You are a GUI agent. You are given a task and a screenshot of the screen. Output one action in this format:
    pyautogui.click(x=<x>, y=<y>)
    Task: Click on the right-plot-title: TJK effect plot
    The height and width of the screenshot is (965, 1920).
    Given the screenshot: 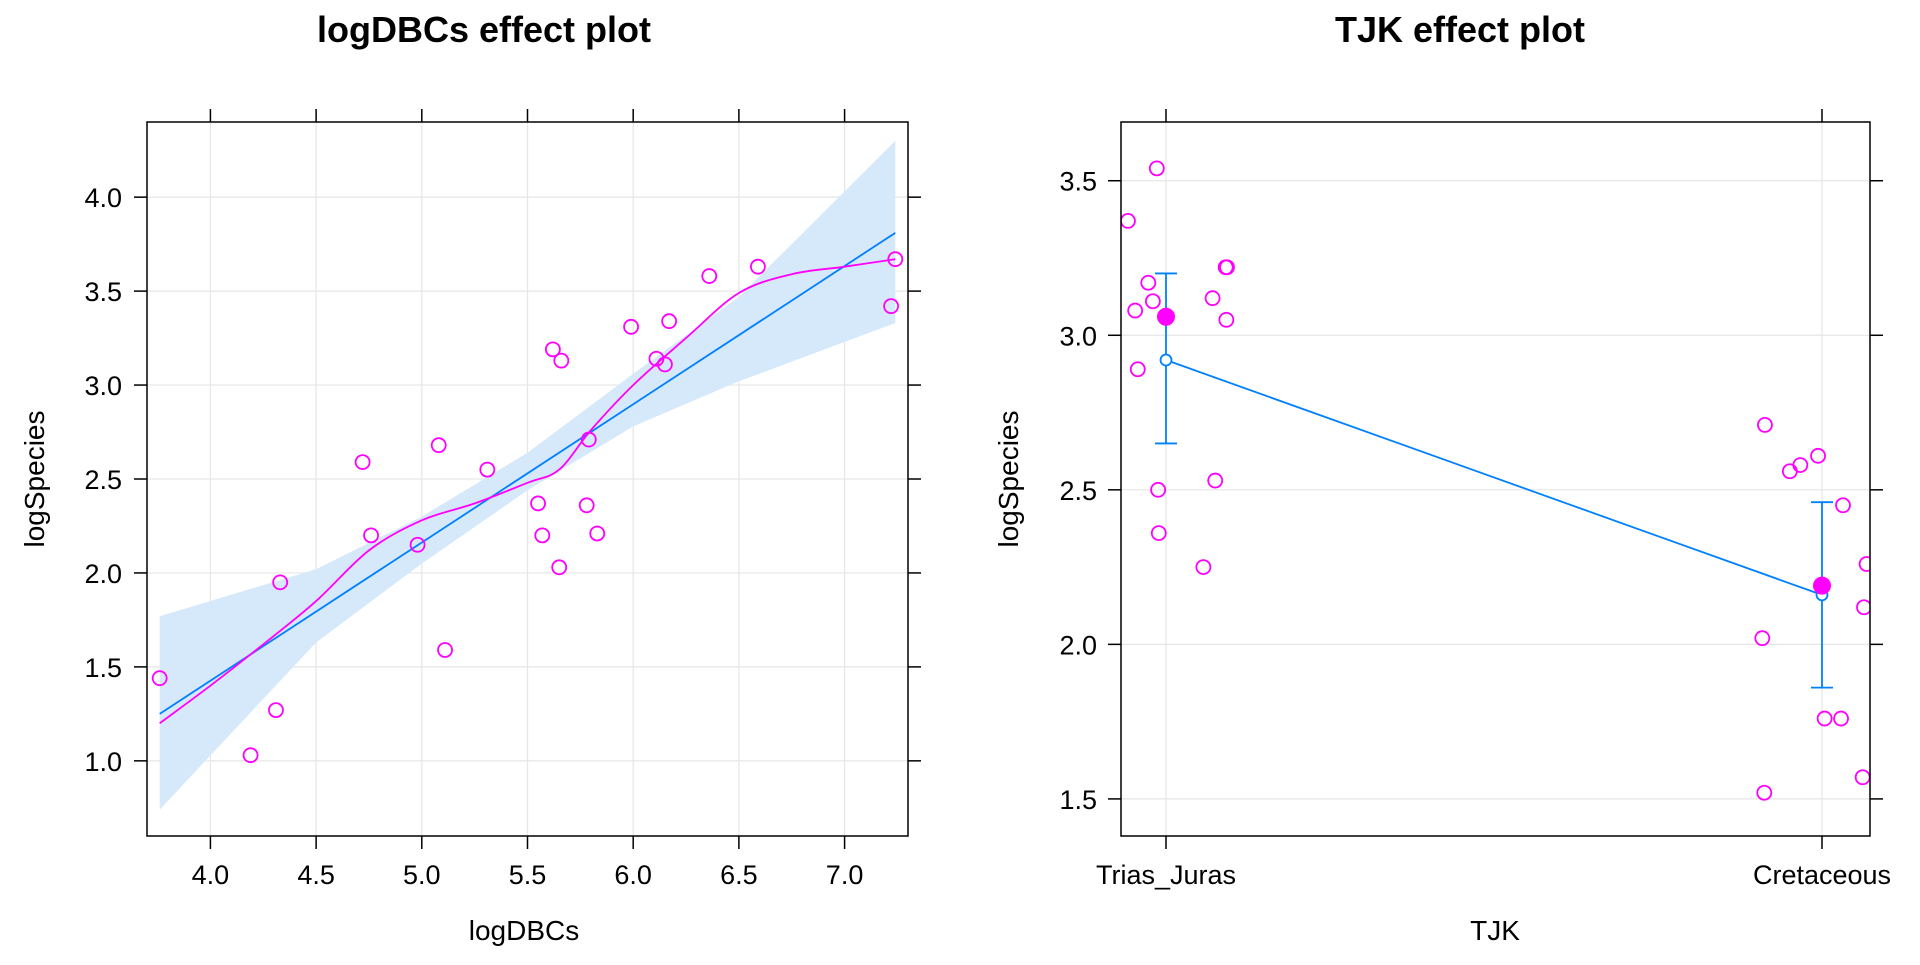 What is the action you would take?
    pyautogui.click(x=1460, y=29)
    